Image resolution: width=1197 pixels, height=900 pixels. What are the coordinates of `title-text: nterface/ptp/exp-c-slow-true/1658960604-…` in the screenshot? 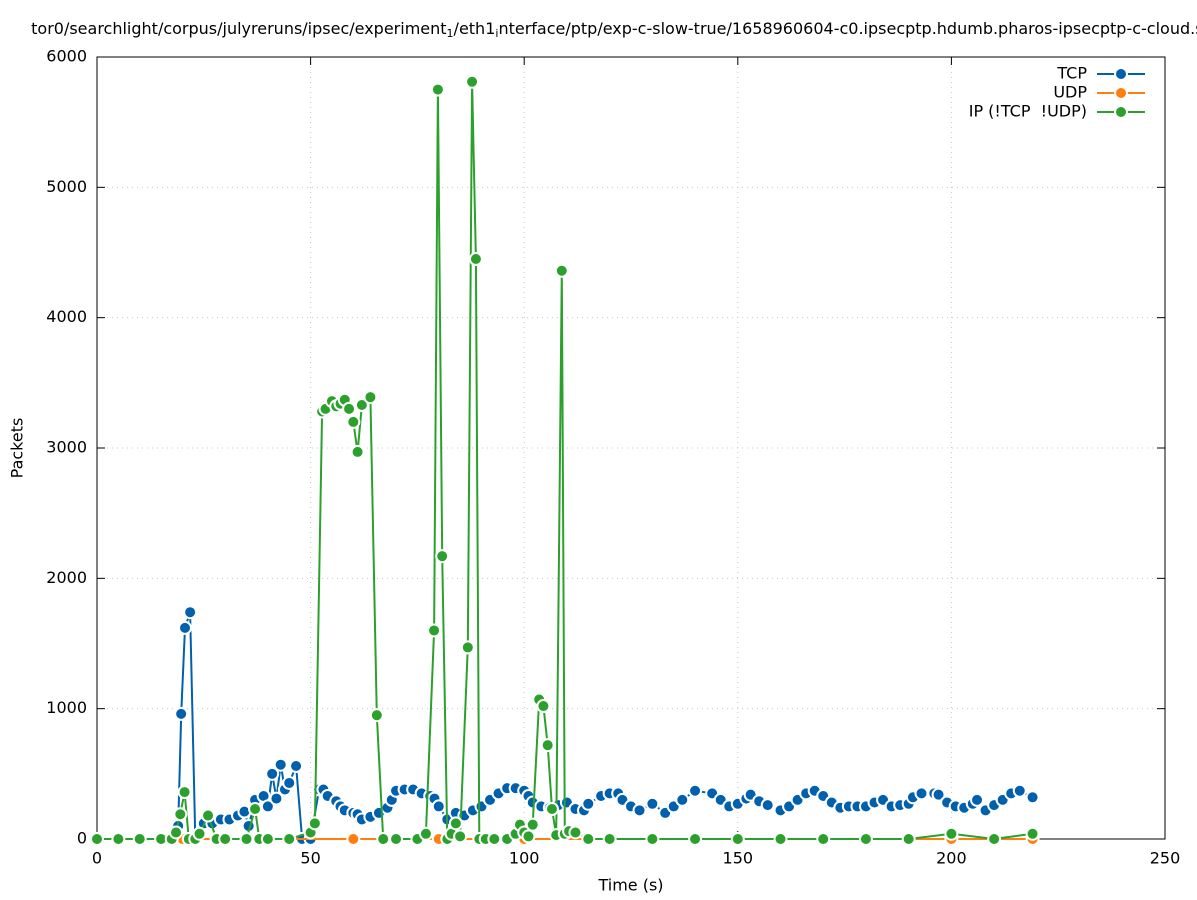 It's located at (847, 28).